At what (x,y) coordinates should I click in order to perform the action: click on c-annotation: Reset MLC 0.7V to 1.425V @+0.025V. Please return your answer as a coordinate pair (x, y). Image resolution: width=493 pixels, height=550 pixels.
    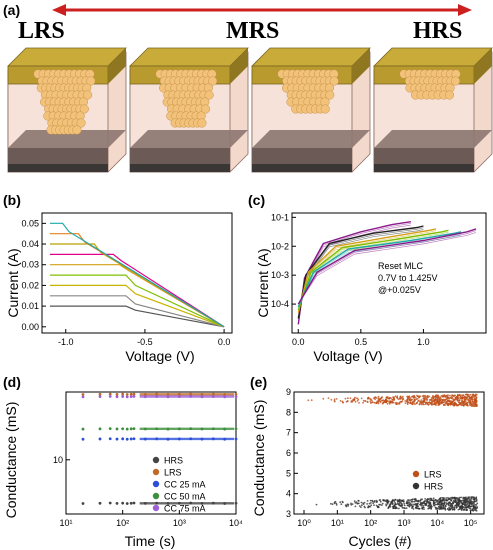
    Looking at the image, I should click on (408, 278).